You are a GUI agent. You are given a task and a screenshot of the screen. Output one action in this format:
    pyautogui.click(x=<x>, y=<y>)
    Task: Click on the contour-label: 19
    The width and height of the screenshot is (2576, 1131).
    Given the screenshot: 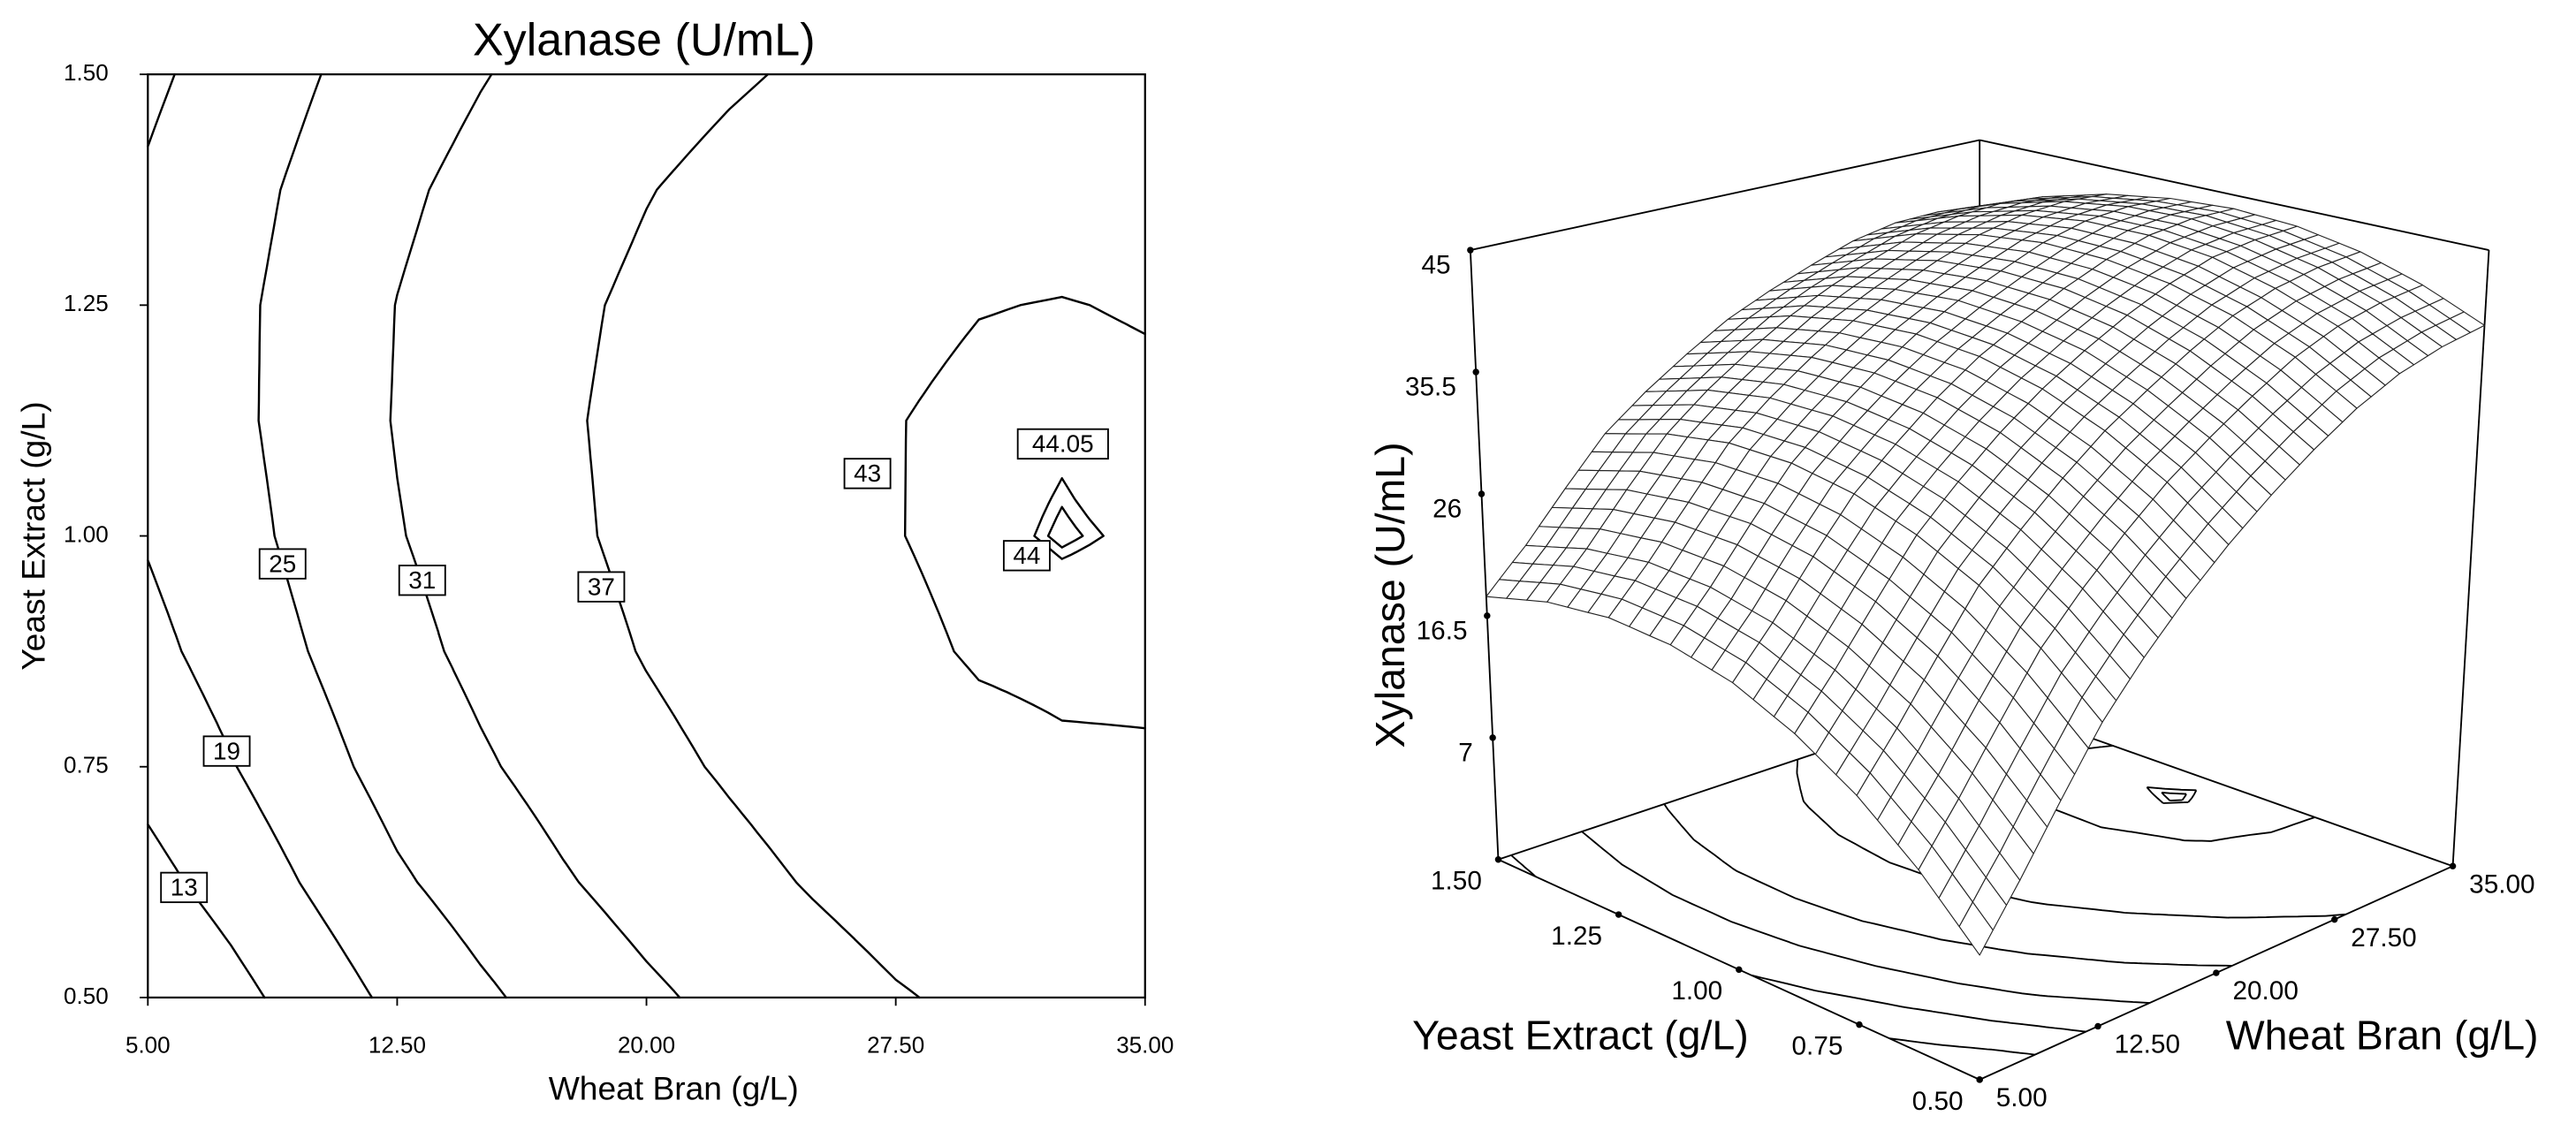 What is the action you would take?
    pyautogui.click(x=226, y=750)
    